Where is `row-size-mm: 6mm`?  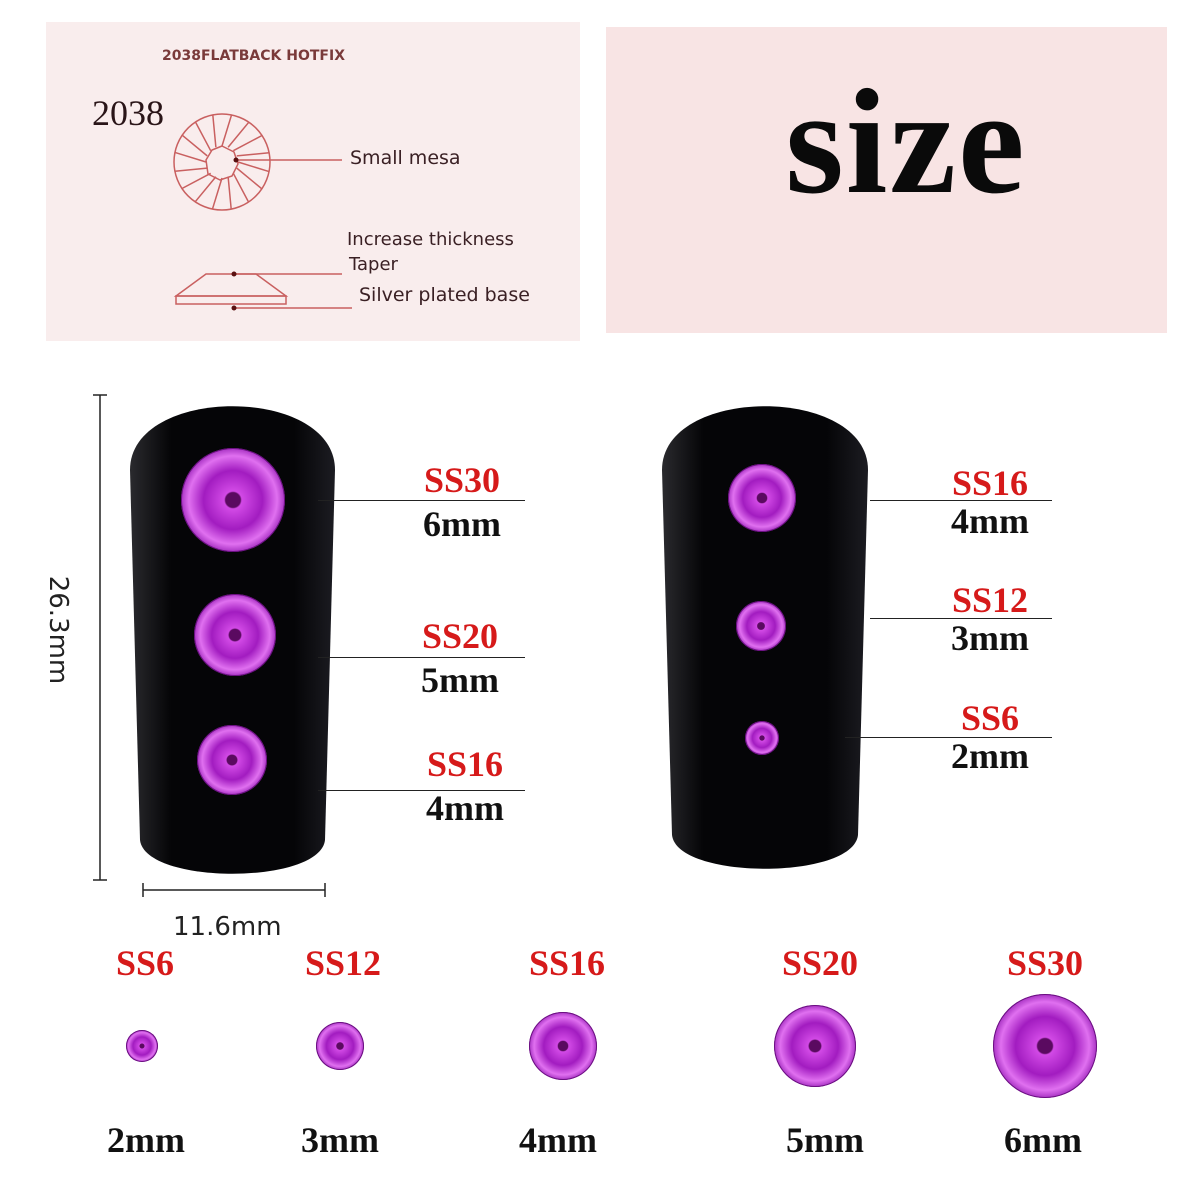 row-size-mm: 6mm is located at coordinates (1043, 1140).